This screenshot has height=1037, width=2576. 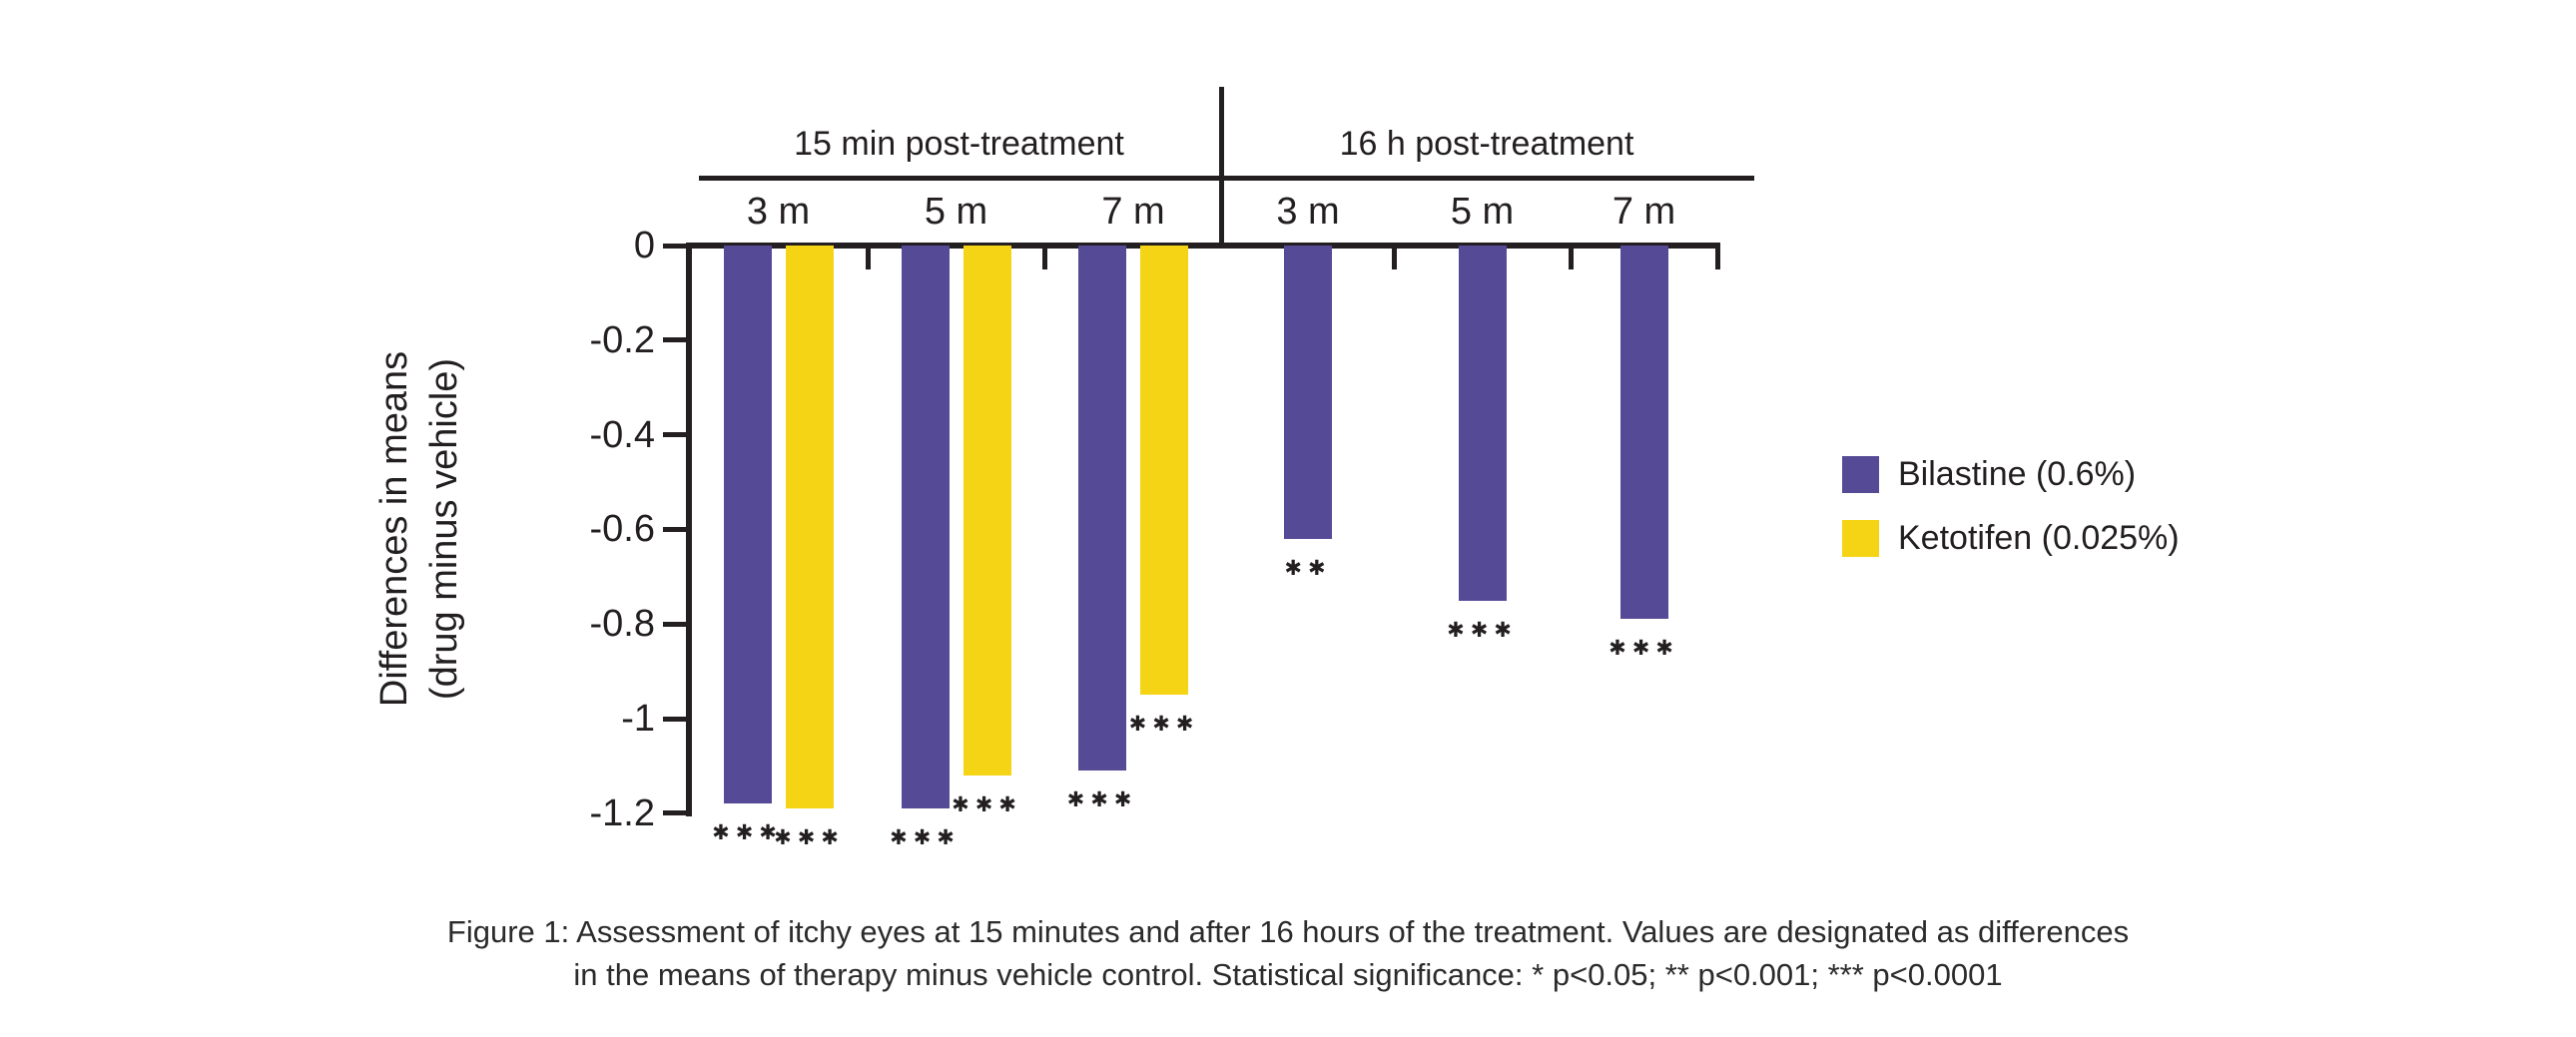 I want to click on group-divider-line, so click(x=1221, y=166).